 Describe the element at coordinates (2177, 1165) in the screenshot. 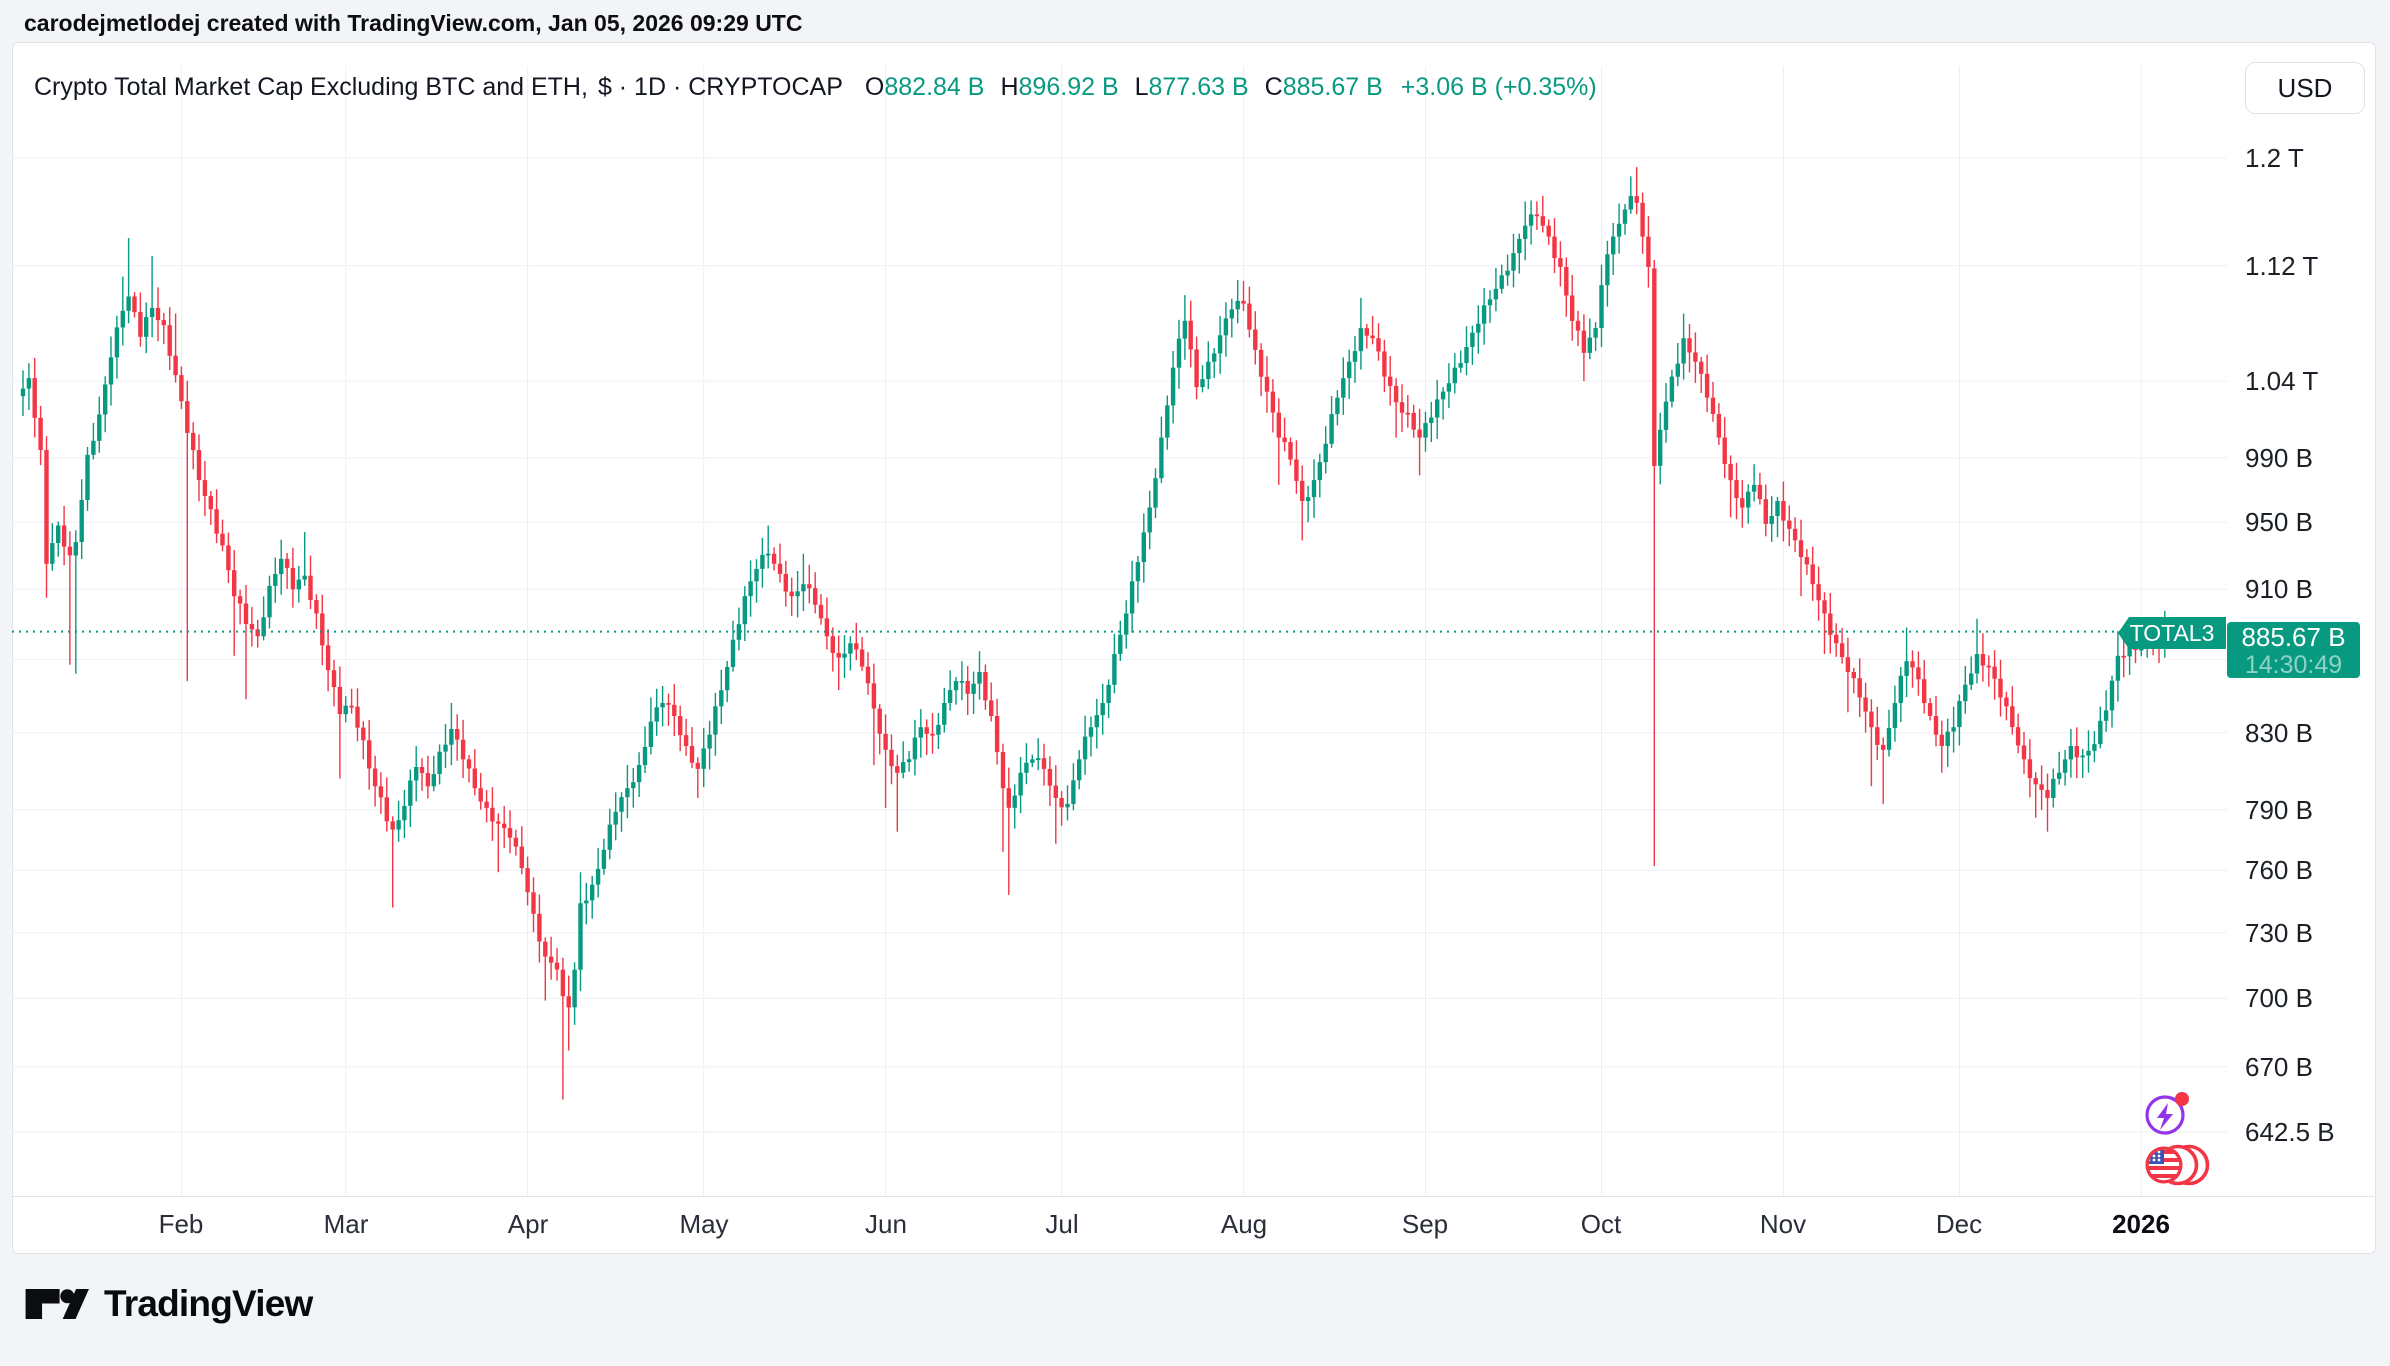

I see `us-flag-globe-icon` at that location.